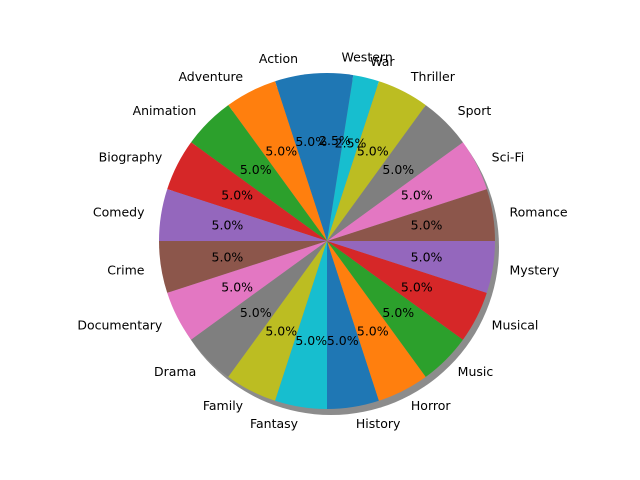  What do you see at coordinates (119, 212) in the screenshot?
I see `category-label: Comedy` at bounding box center [119, 212].